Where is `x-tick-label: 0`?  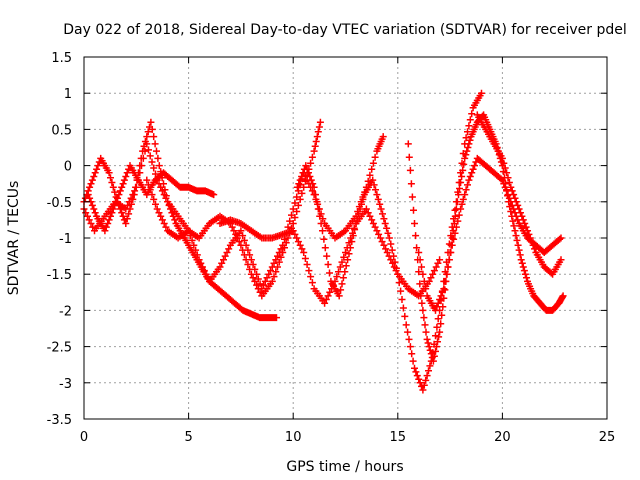 x-tick-label: 0 is located at coordinates (84, 437).